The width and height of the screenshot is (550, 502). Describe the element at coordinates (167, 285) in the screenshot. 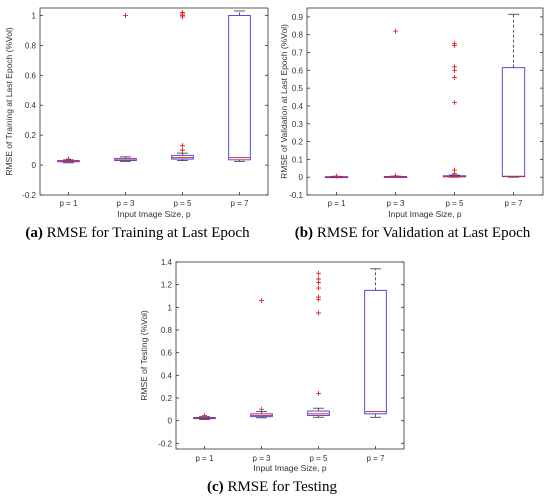

I see `y-tick-label: 1.2` at that location.